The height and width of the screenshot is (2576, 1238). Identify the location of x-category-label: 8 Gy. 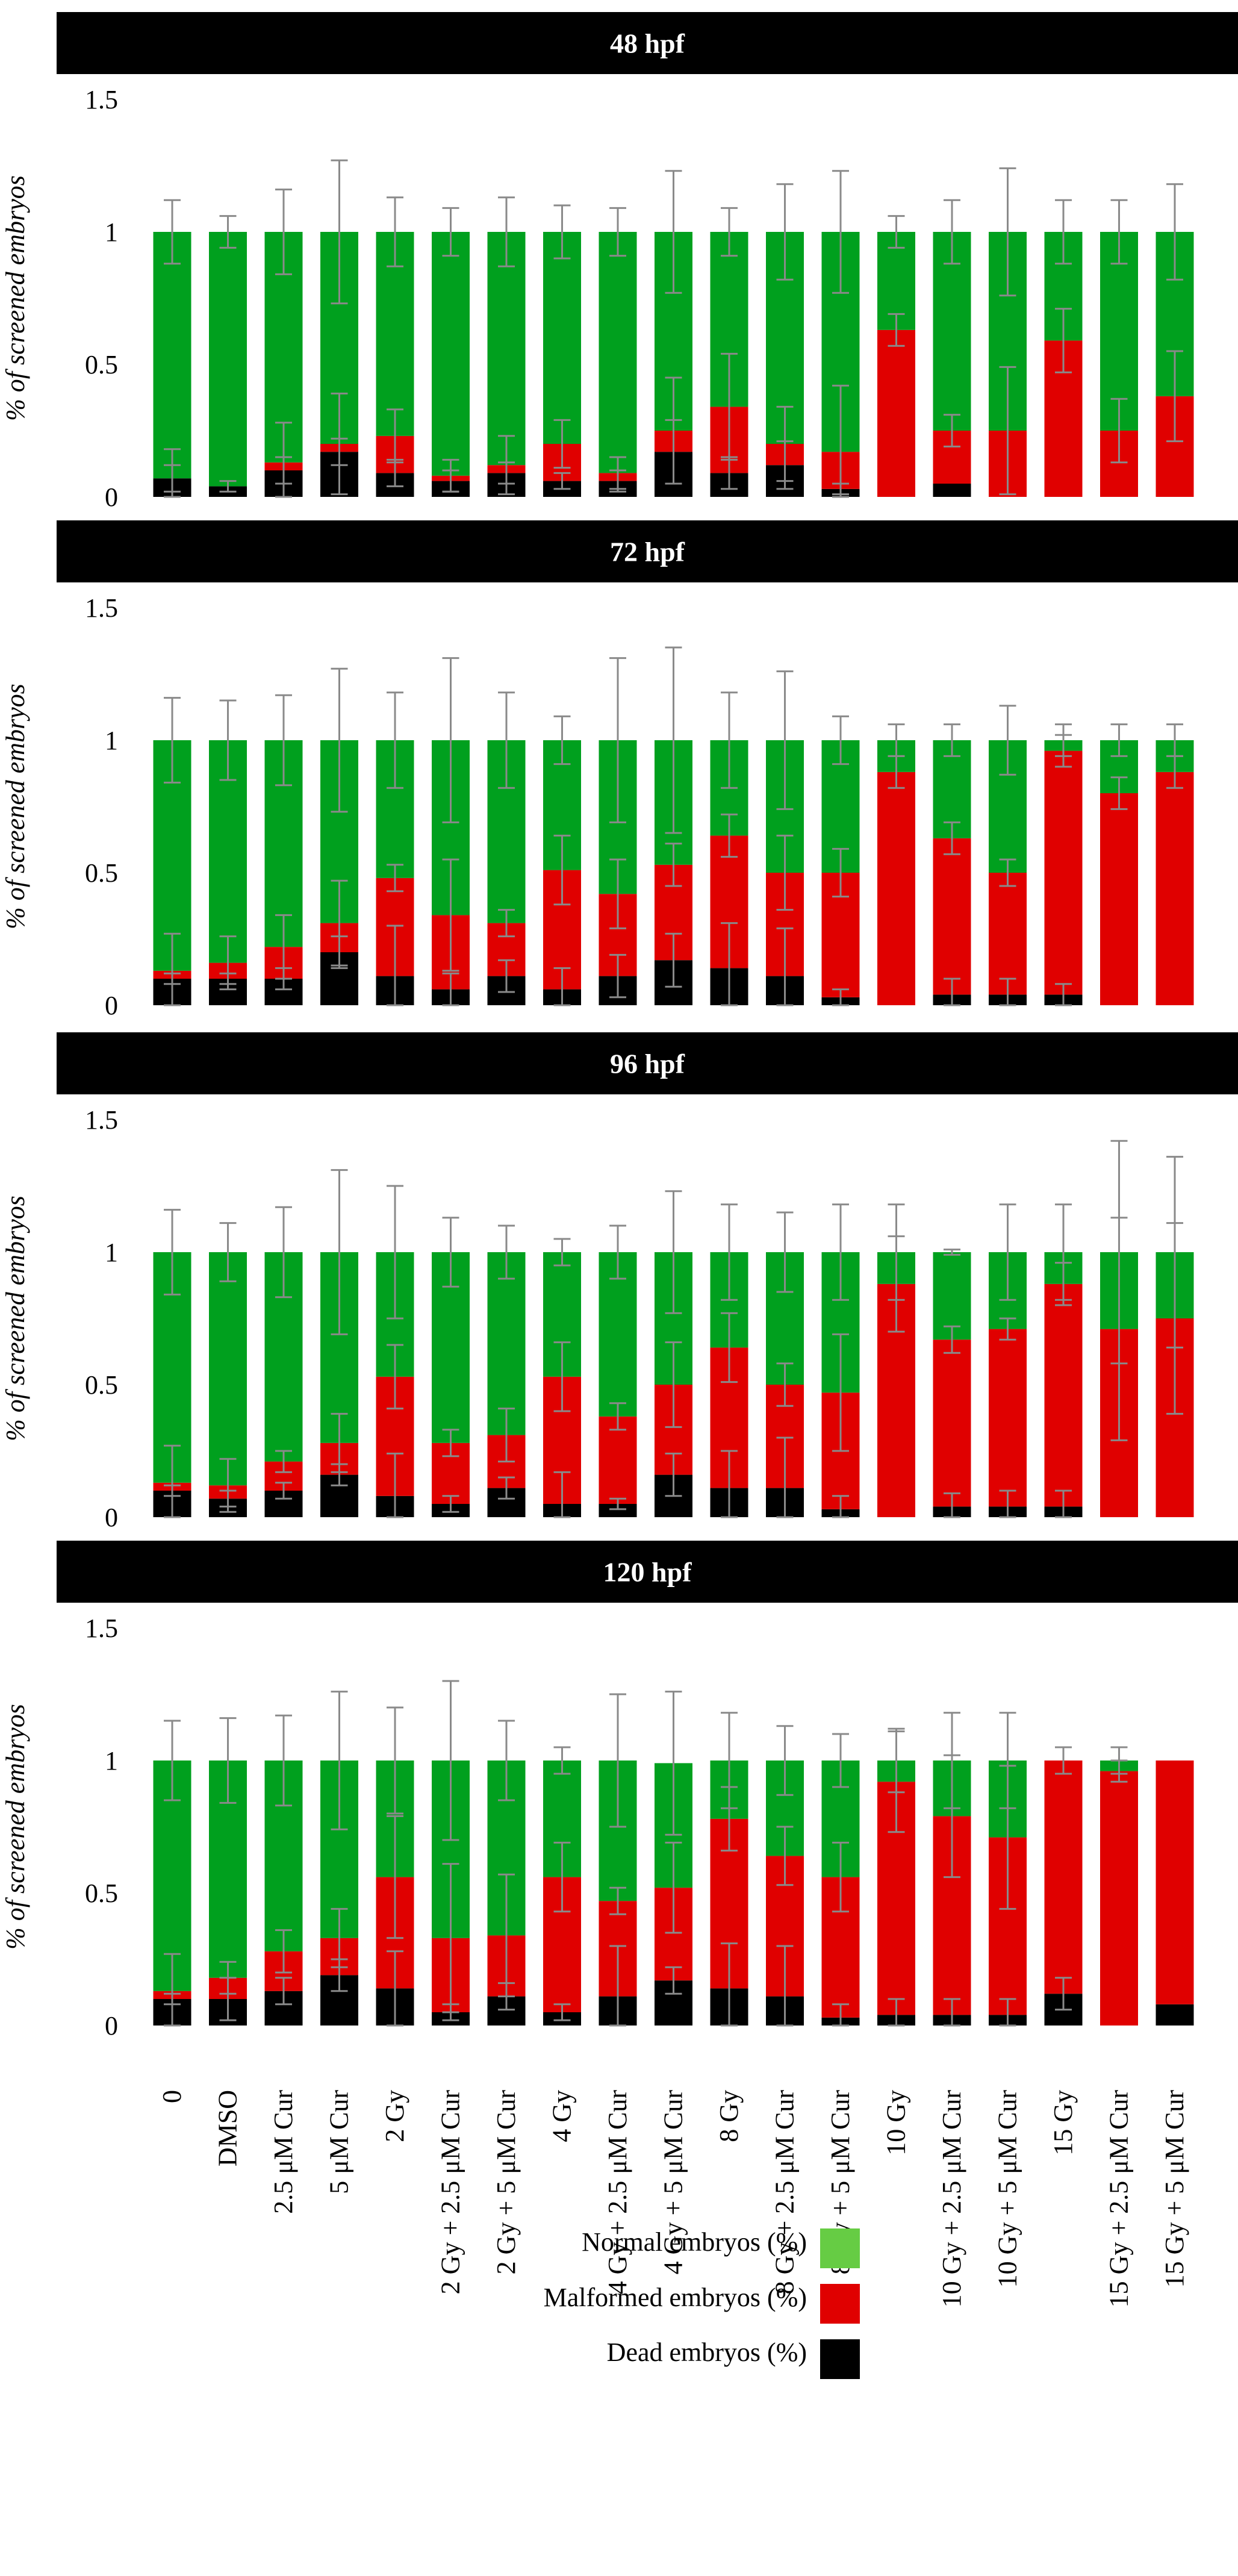
(729, 2116).